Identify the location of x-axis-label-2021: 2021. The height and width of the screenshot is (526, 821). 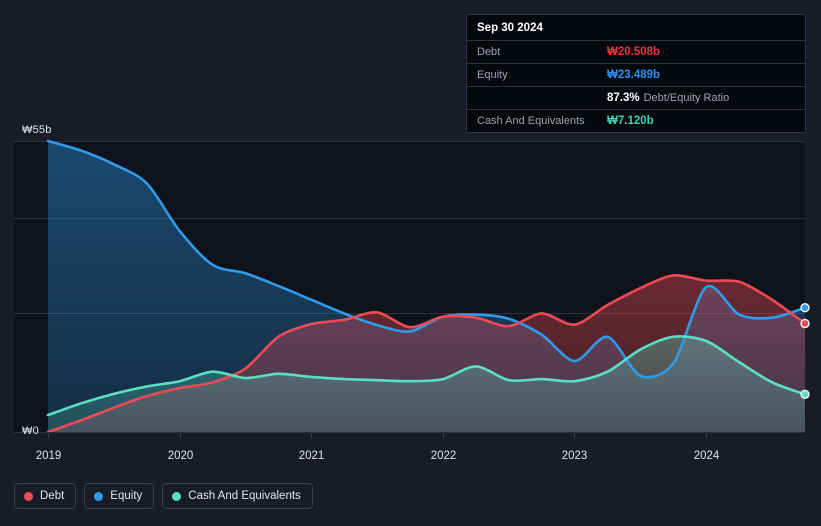
(311, 456).